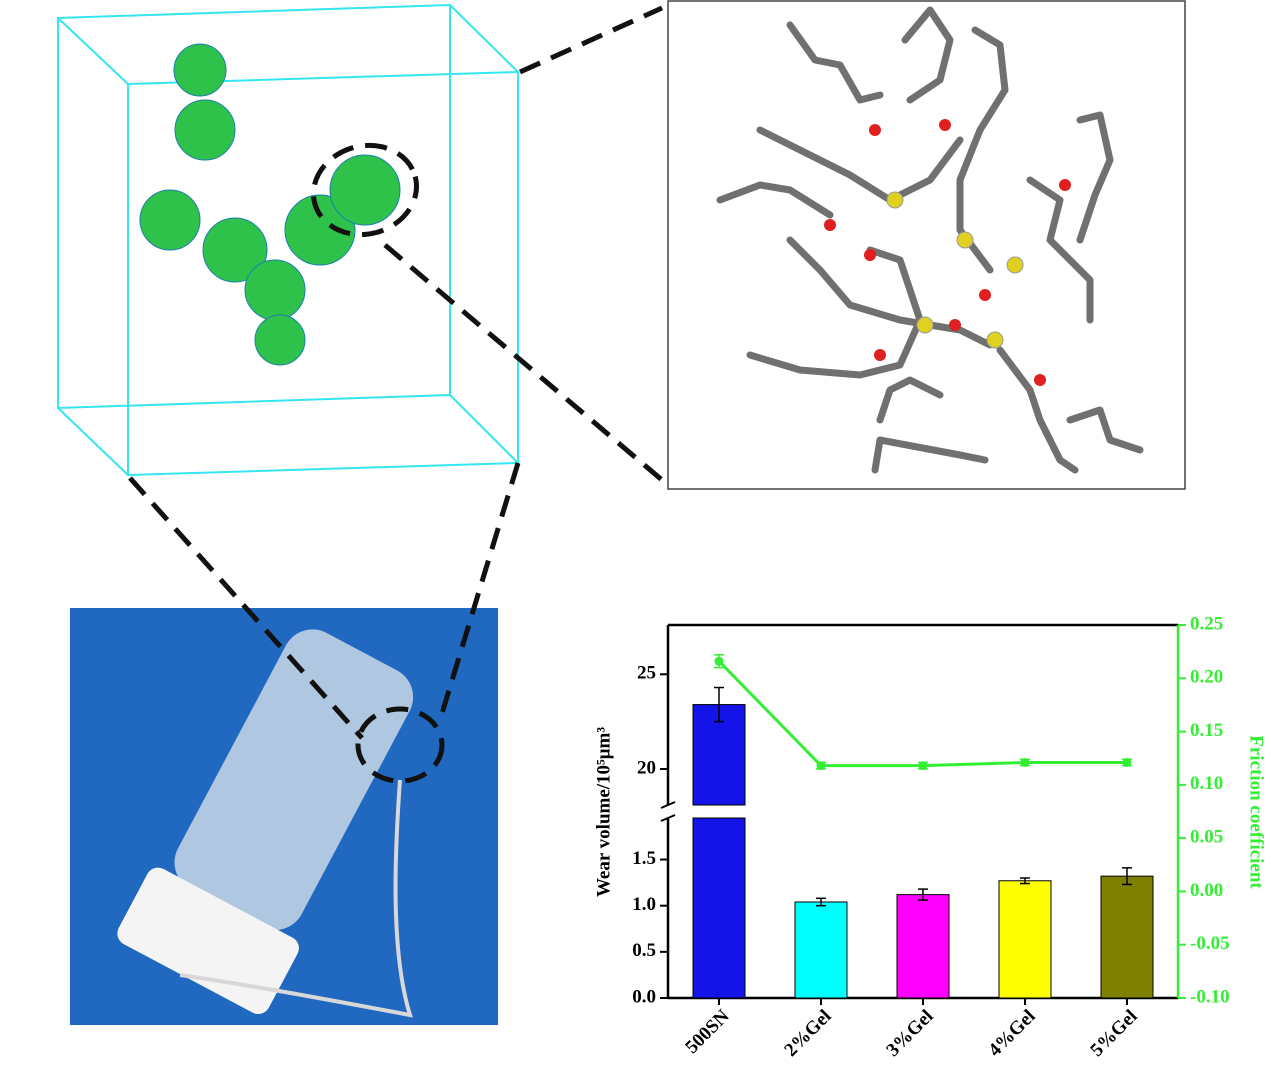 This screenshot has height=1067, width=1271. I want to click on y-axis-title: Wear volume/10⁵μm³, so click(603, 812).